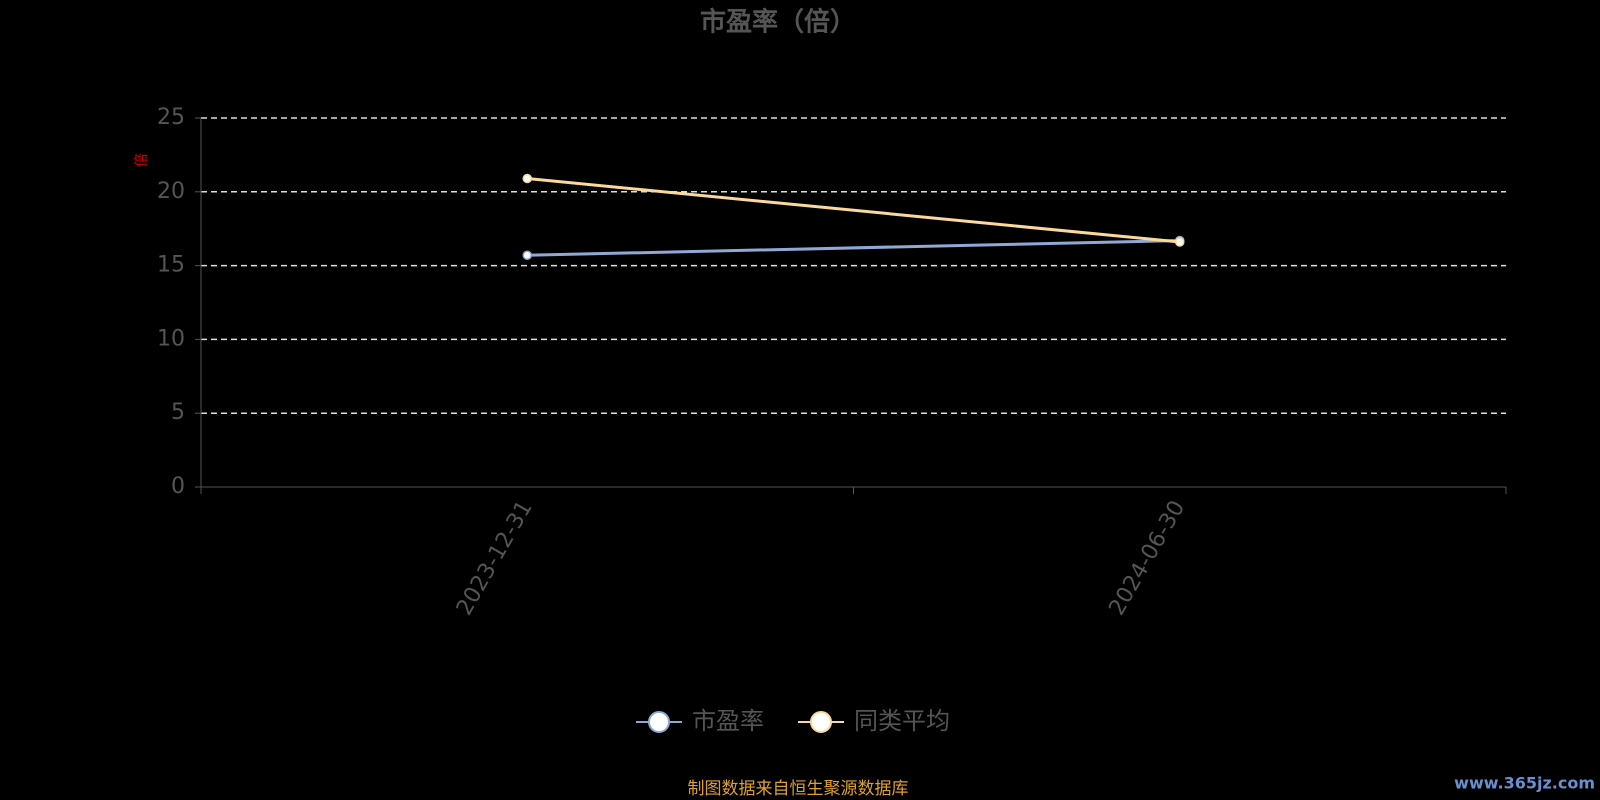 This screenshot has height=800, width=1600. I want to click on footer: 制图数据来自恒生聚源数据库, so click(798, 789).